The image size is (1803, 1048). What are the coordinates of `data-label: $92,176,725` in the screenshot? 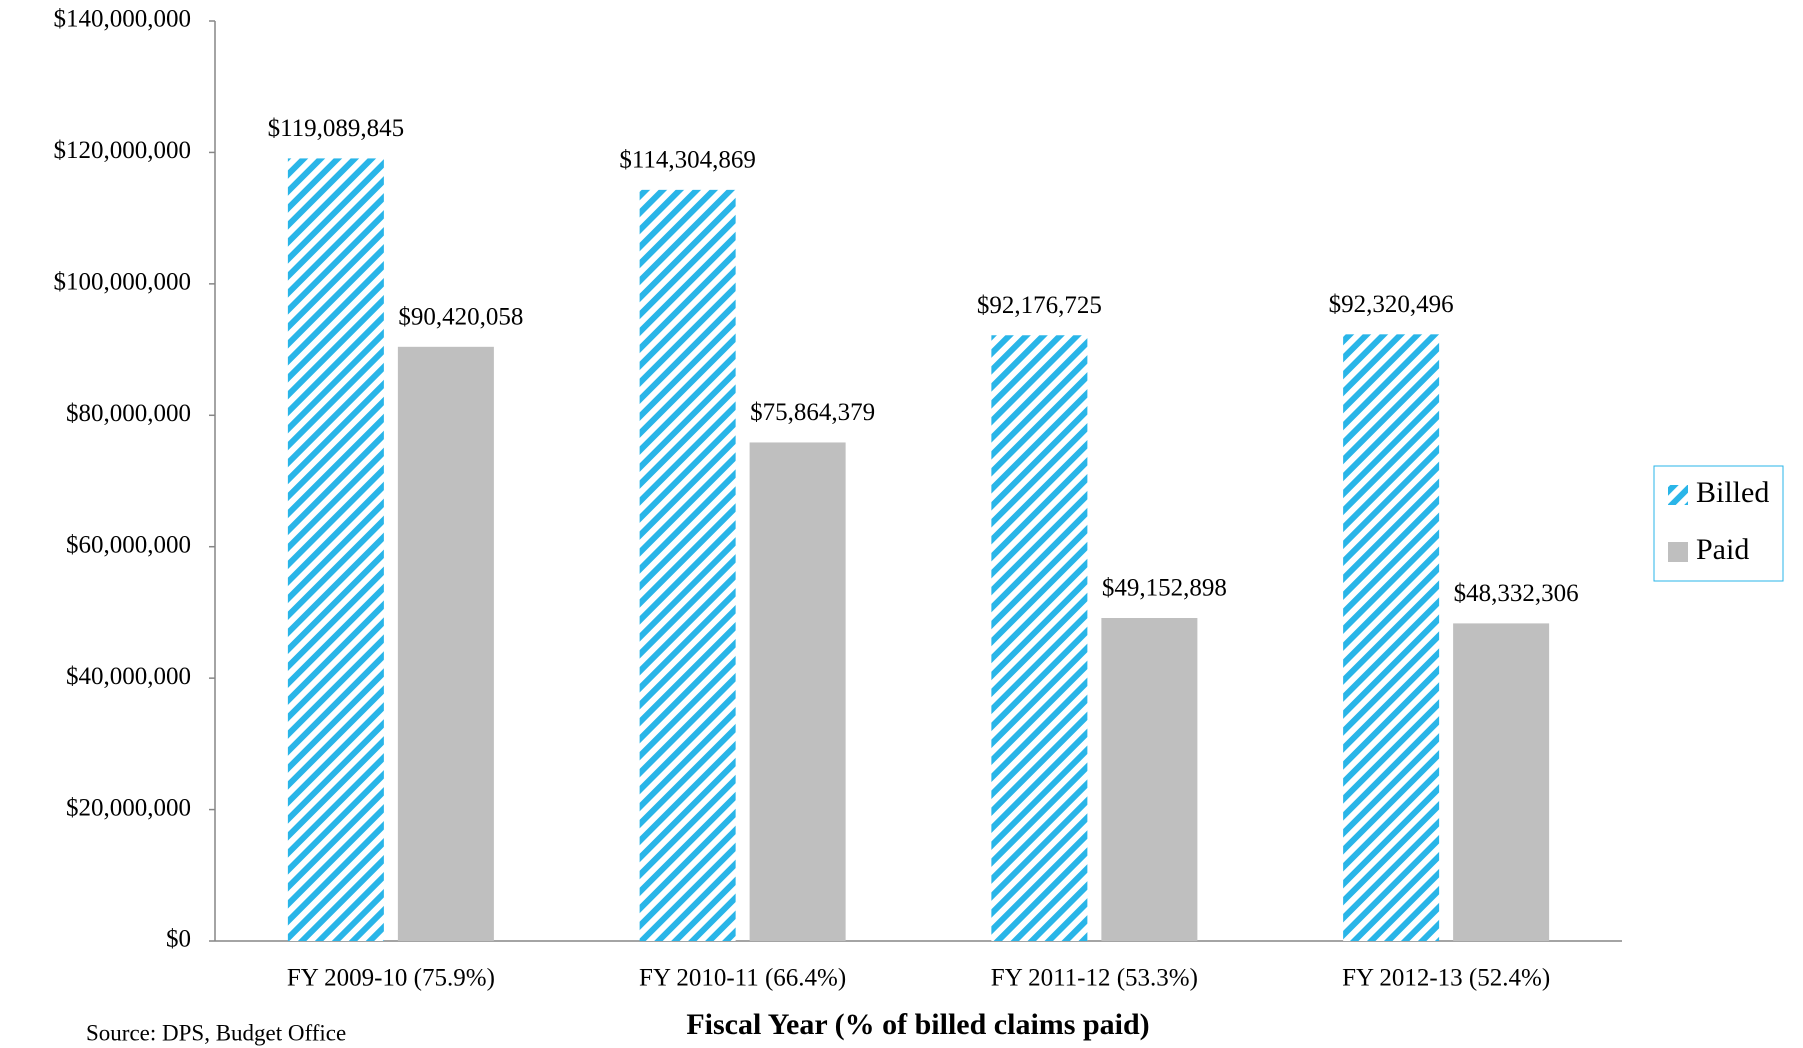 It's located at (1039, 305).